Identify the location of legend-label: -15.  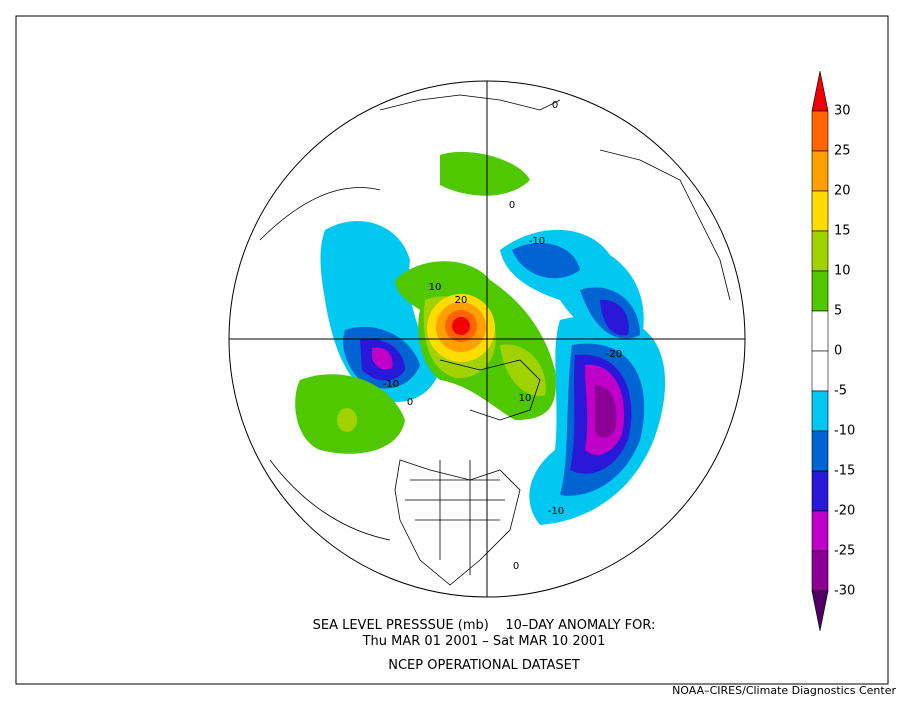
(844, 471).